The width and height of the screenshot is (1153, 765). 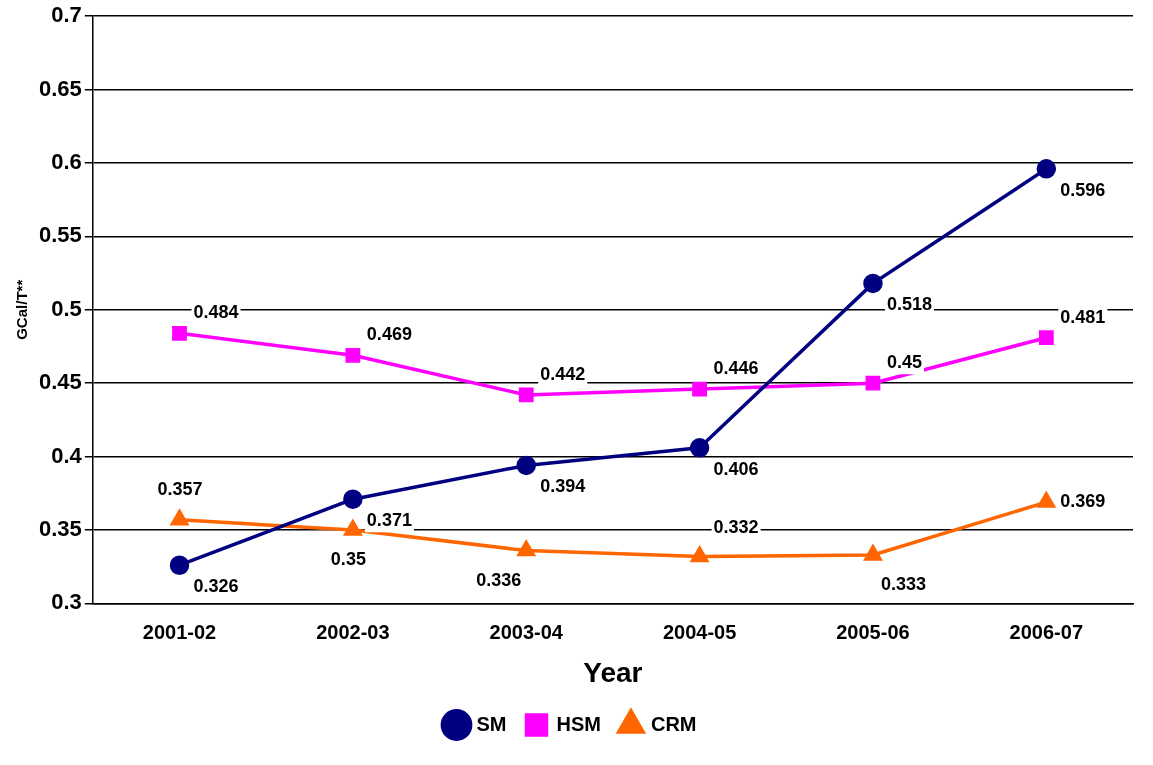 I want to click on data-label: 0.518, so click(x=909, y=304).